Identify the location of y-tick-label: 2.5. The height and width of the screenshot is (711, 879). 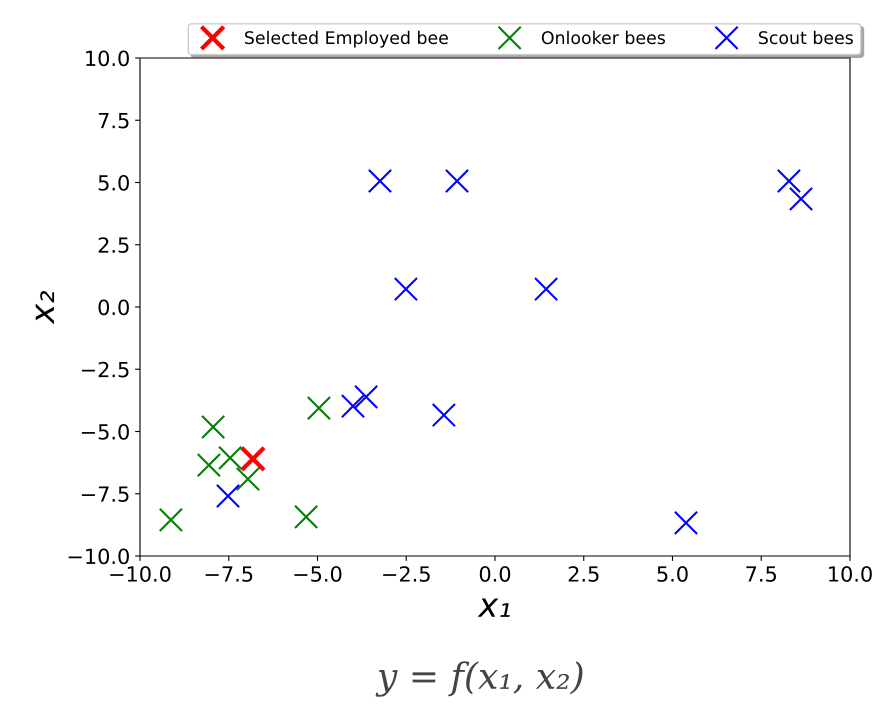
(113, 245).